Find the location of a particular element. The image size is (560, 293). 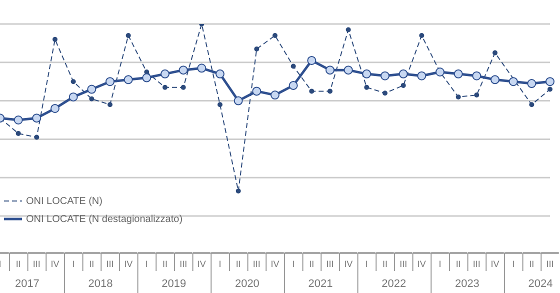

text: 2018 is located at coordinates (100, 284).